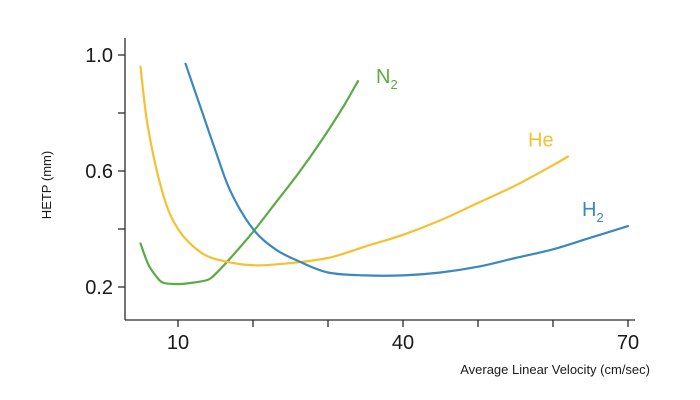  I want to click on y-tick-label: 1.0, so click(99, 56).